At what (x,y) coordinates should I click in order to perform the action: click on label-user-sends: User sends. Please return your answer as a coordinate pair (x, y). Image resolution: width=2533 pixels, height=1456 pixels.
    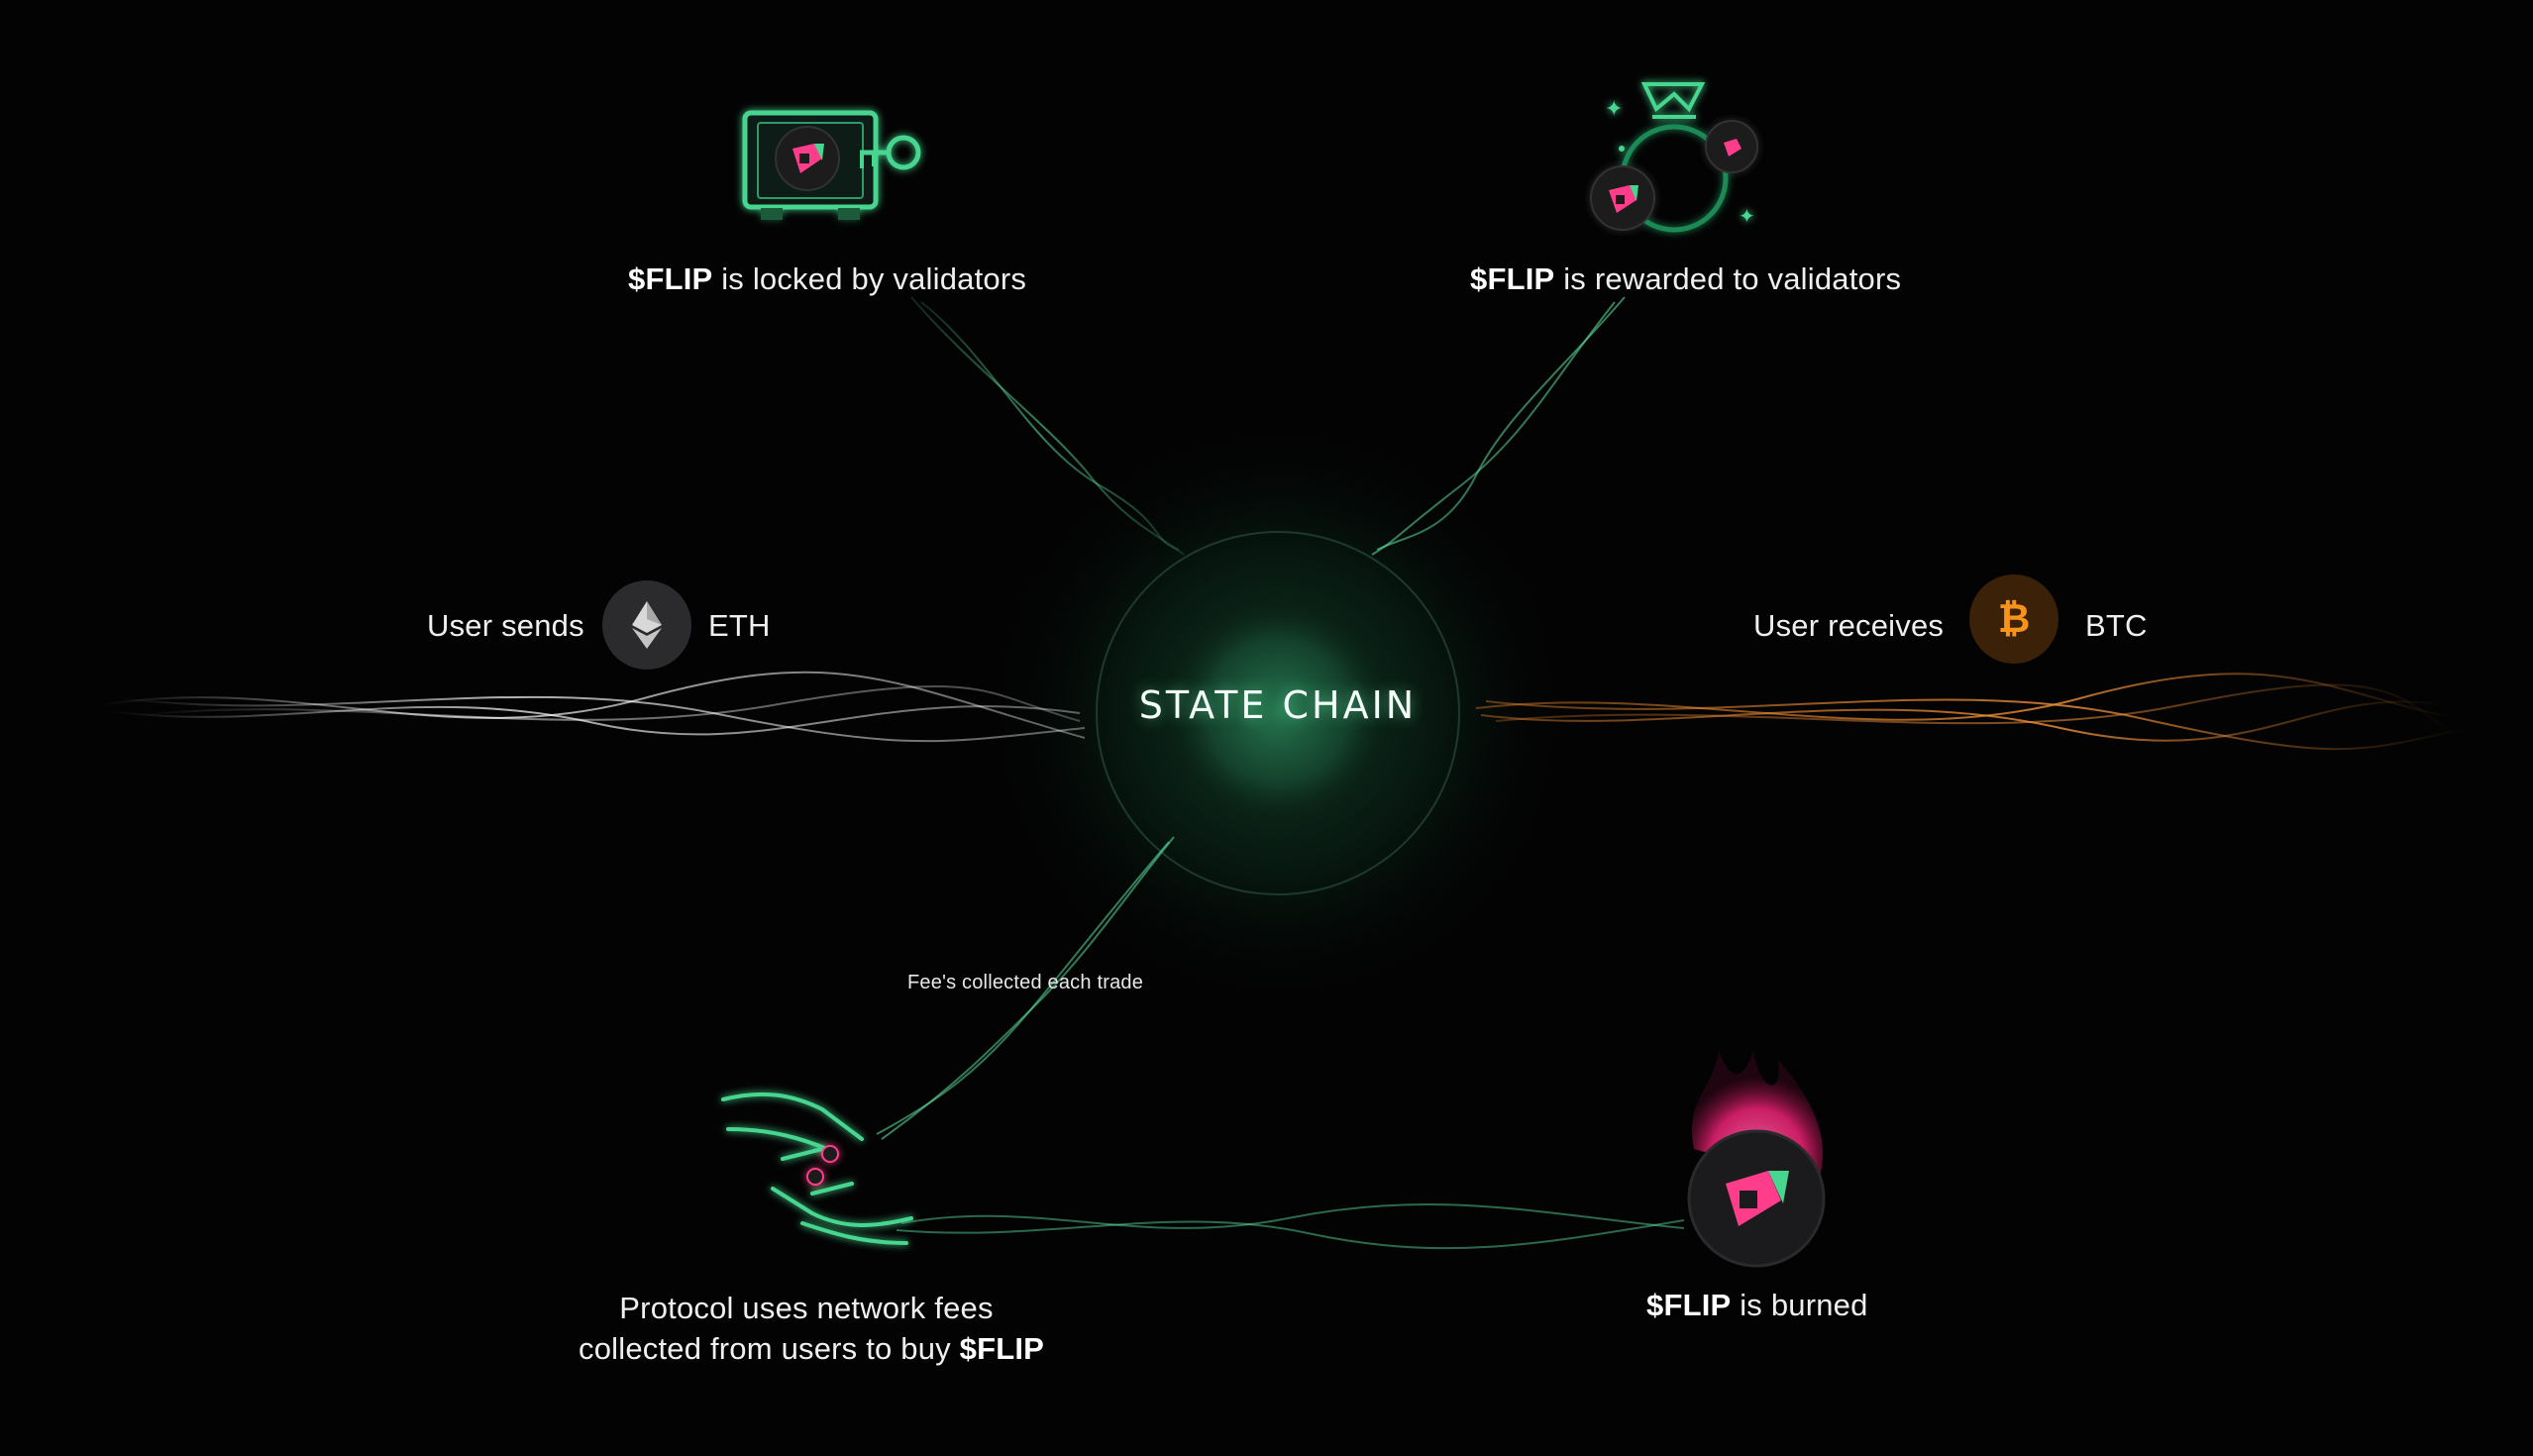
    Looking at the image, I should click on (505, 625).